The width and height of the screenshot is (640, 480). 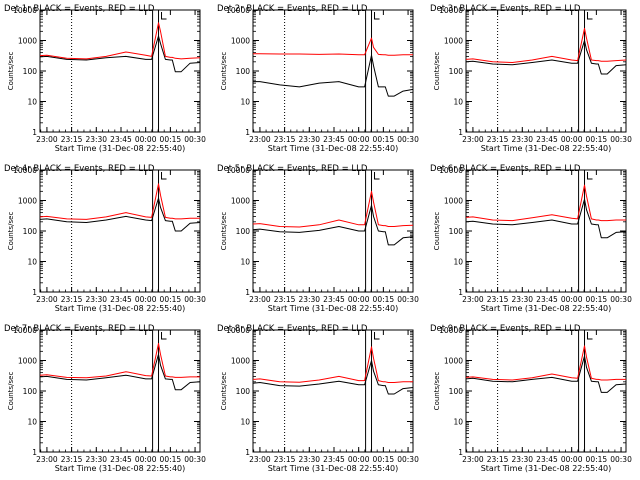 What do you see at coordinates (79, 329) in the screenshot?
I see `chart-title: Det 7r BLACK = Events, RED = LLD` at bounding box center [79, 329].